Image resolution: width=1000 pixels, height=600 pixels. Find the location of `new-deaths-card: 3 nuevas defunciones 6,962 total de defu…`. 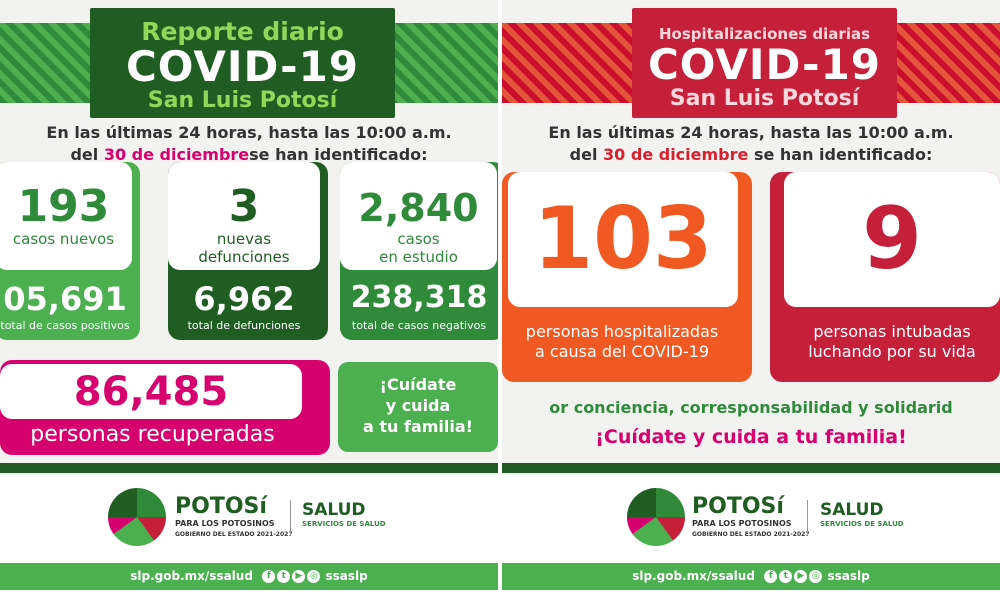

new-deaths-card: 3 nuevas defunciones 6,962 total de defu… is located at coordinates (248, 251).